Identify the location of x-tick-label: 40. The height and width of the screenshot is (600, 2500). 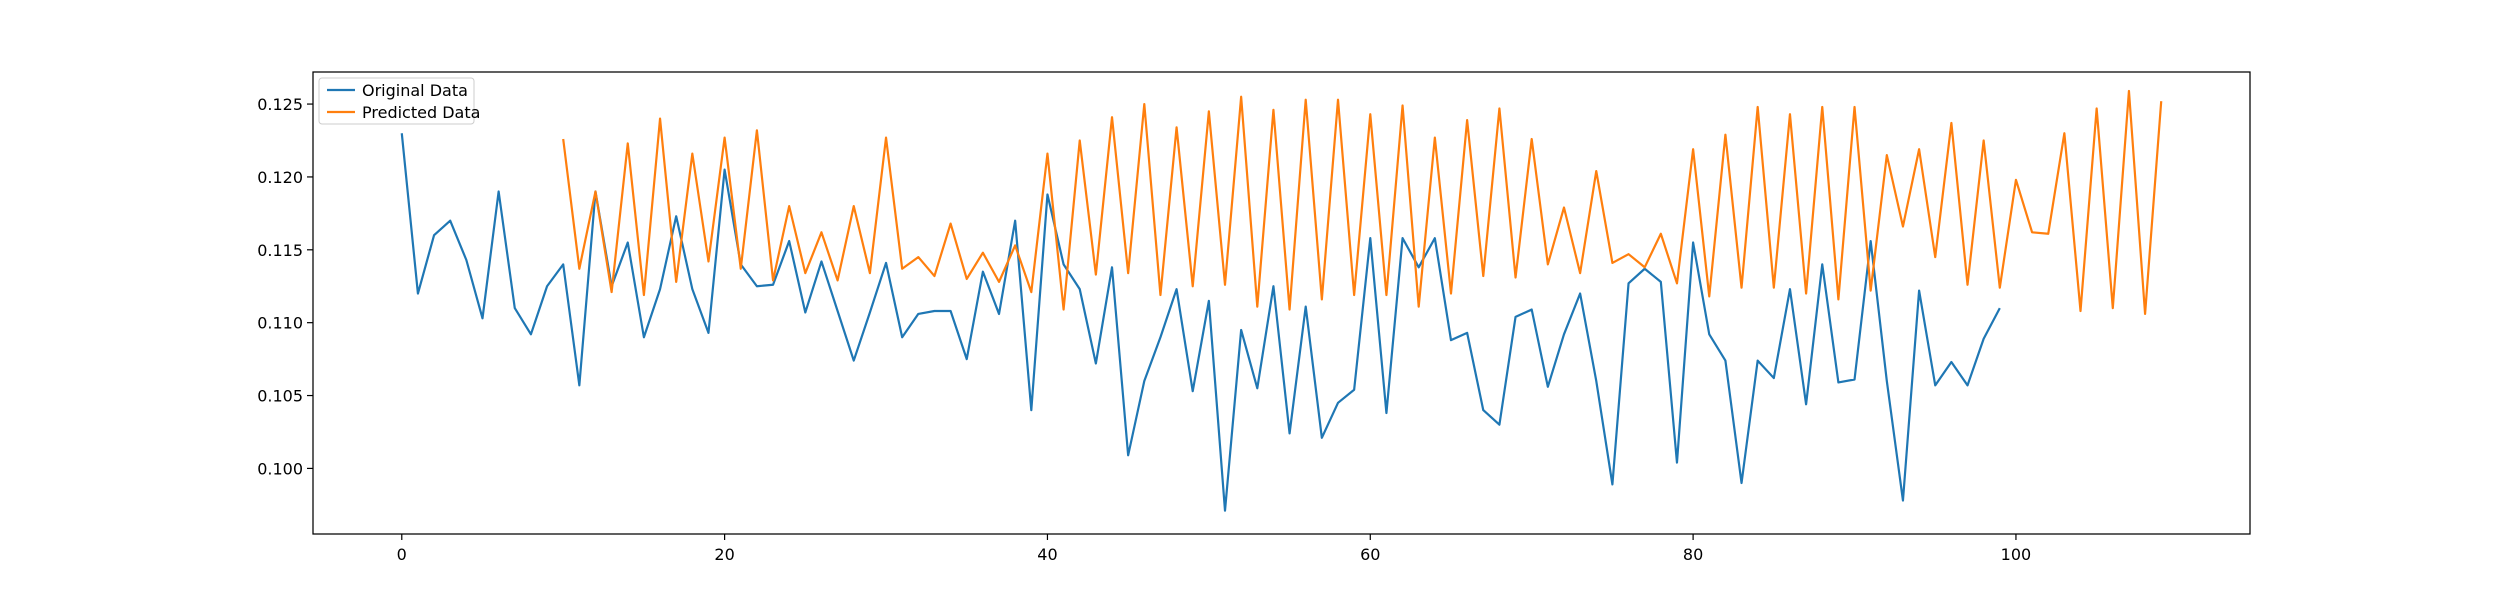
(1047, 554).